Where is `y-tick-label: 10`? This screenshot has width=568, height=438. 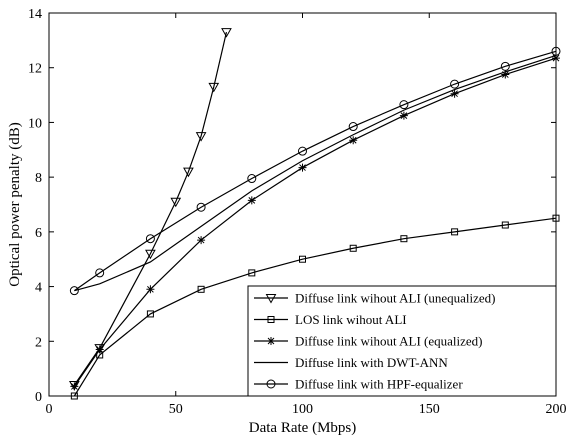 y-tick-label: 10 is located at coordinates (35, 123).